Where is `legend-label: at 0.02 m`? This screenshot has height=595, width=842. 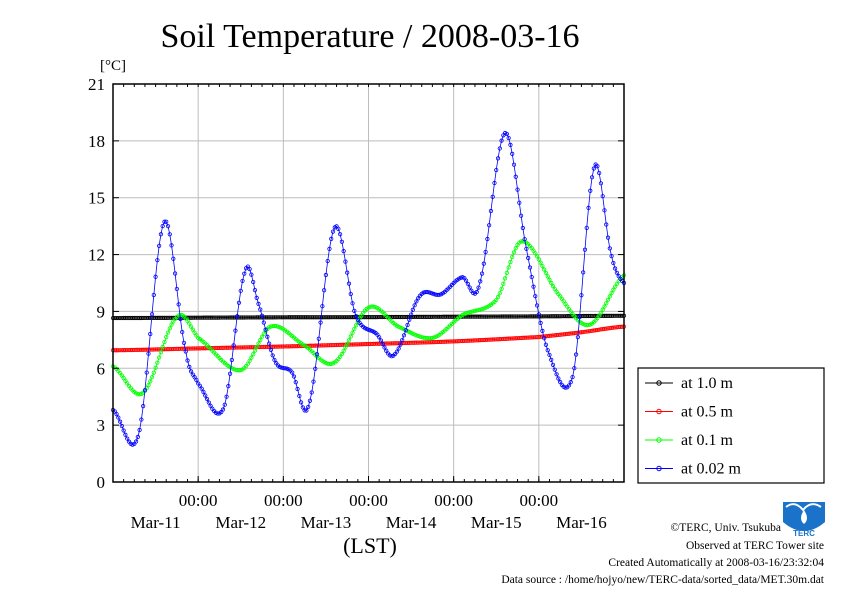
legend-label: at 0.02 m is located at coordinates (711, 469).